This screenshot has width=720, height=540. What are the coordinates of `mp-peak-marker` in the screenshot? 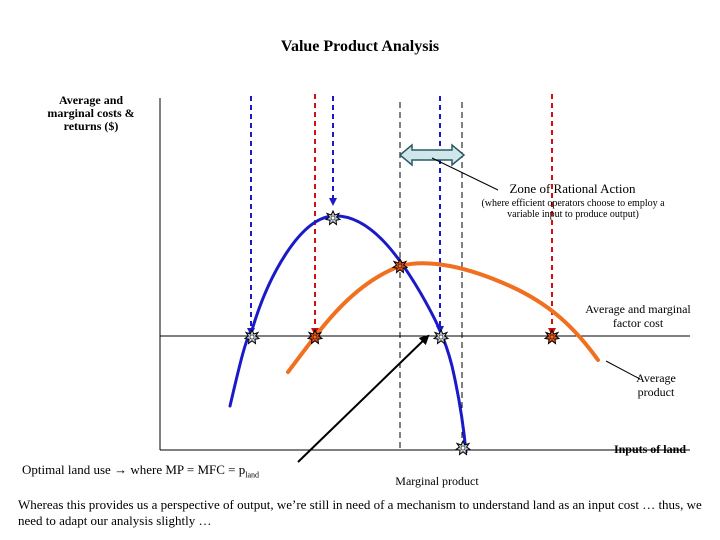 It's located at (333, 217).